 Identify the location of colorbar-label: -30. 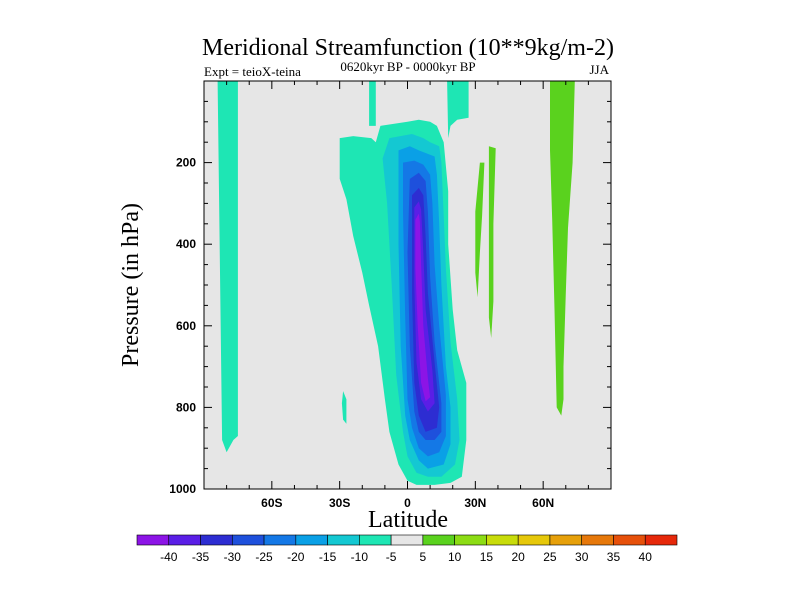
(233, 557).